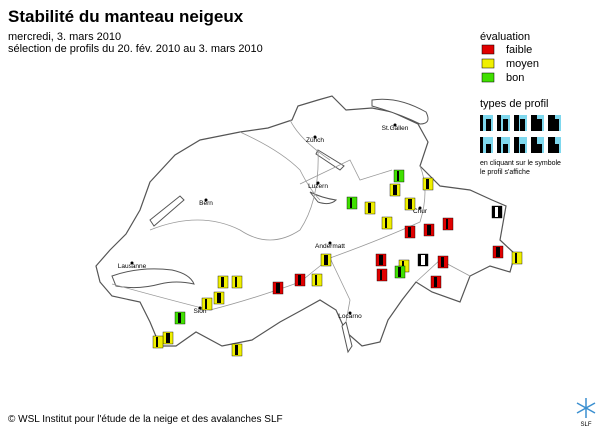 The image size is (616, 432). I want to click on hint: en cliquant sur le symbole, so click(520, 163).